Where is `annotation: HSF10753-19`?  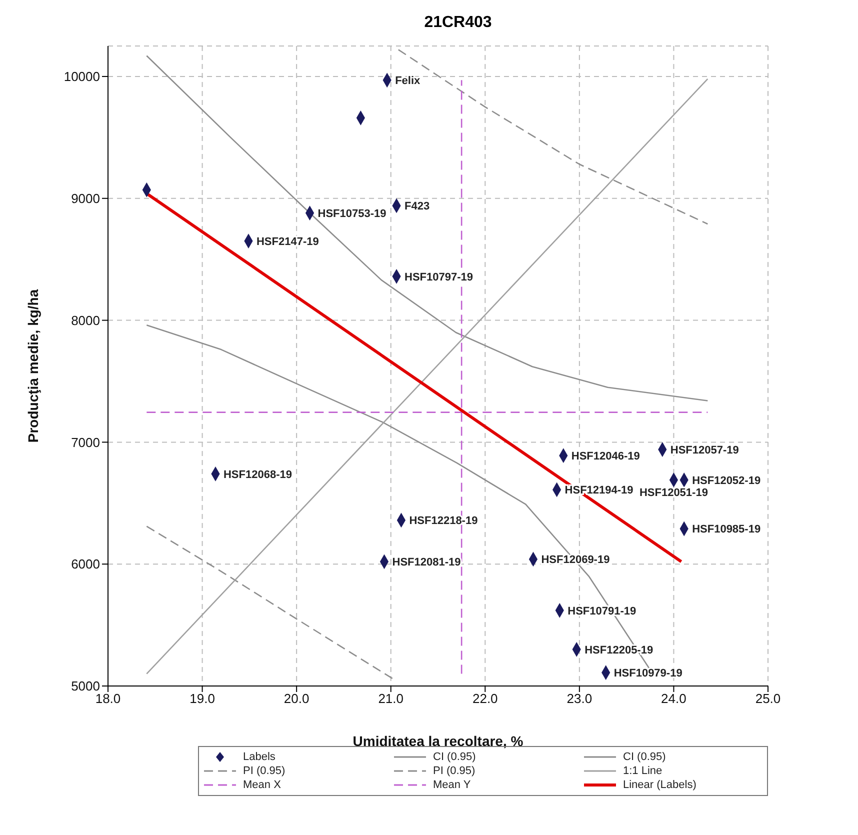 annotation: HSF10753-19 is located at coordinates (352, 214).